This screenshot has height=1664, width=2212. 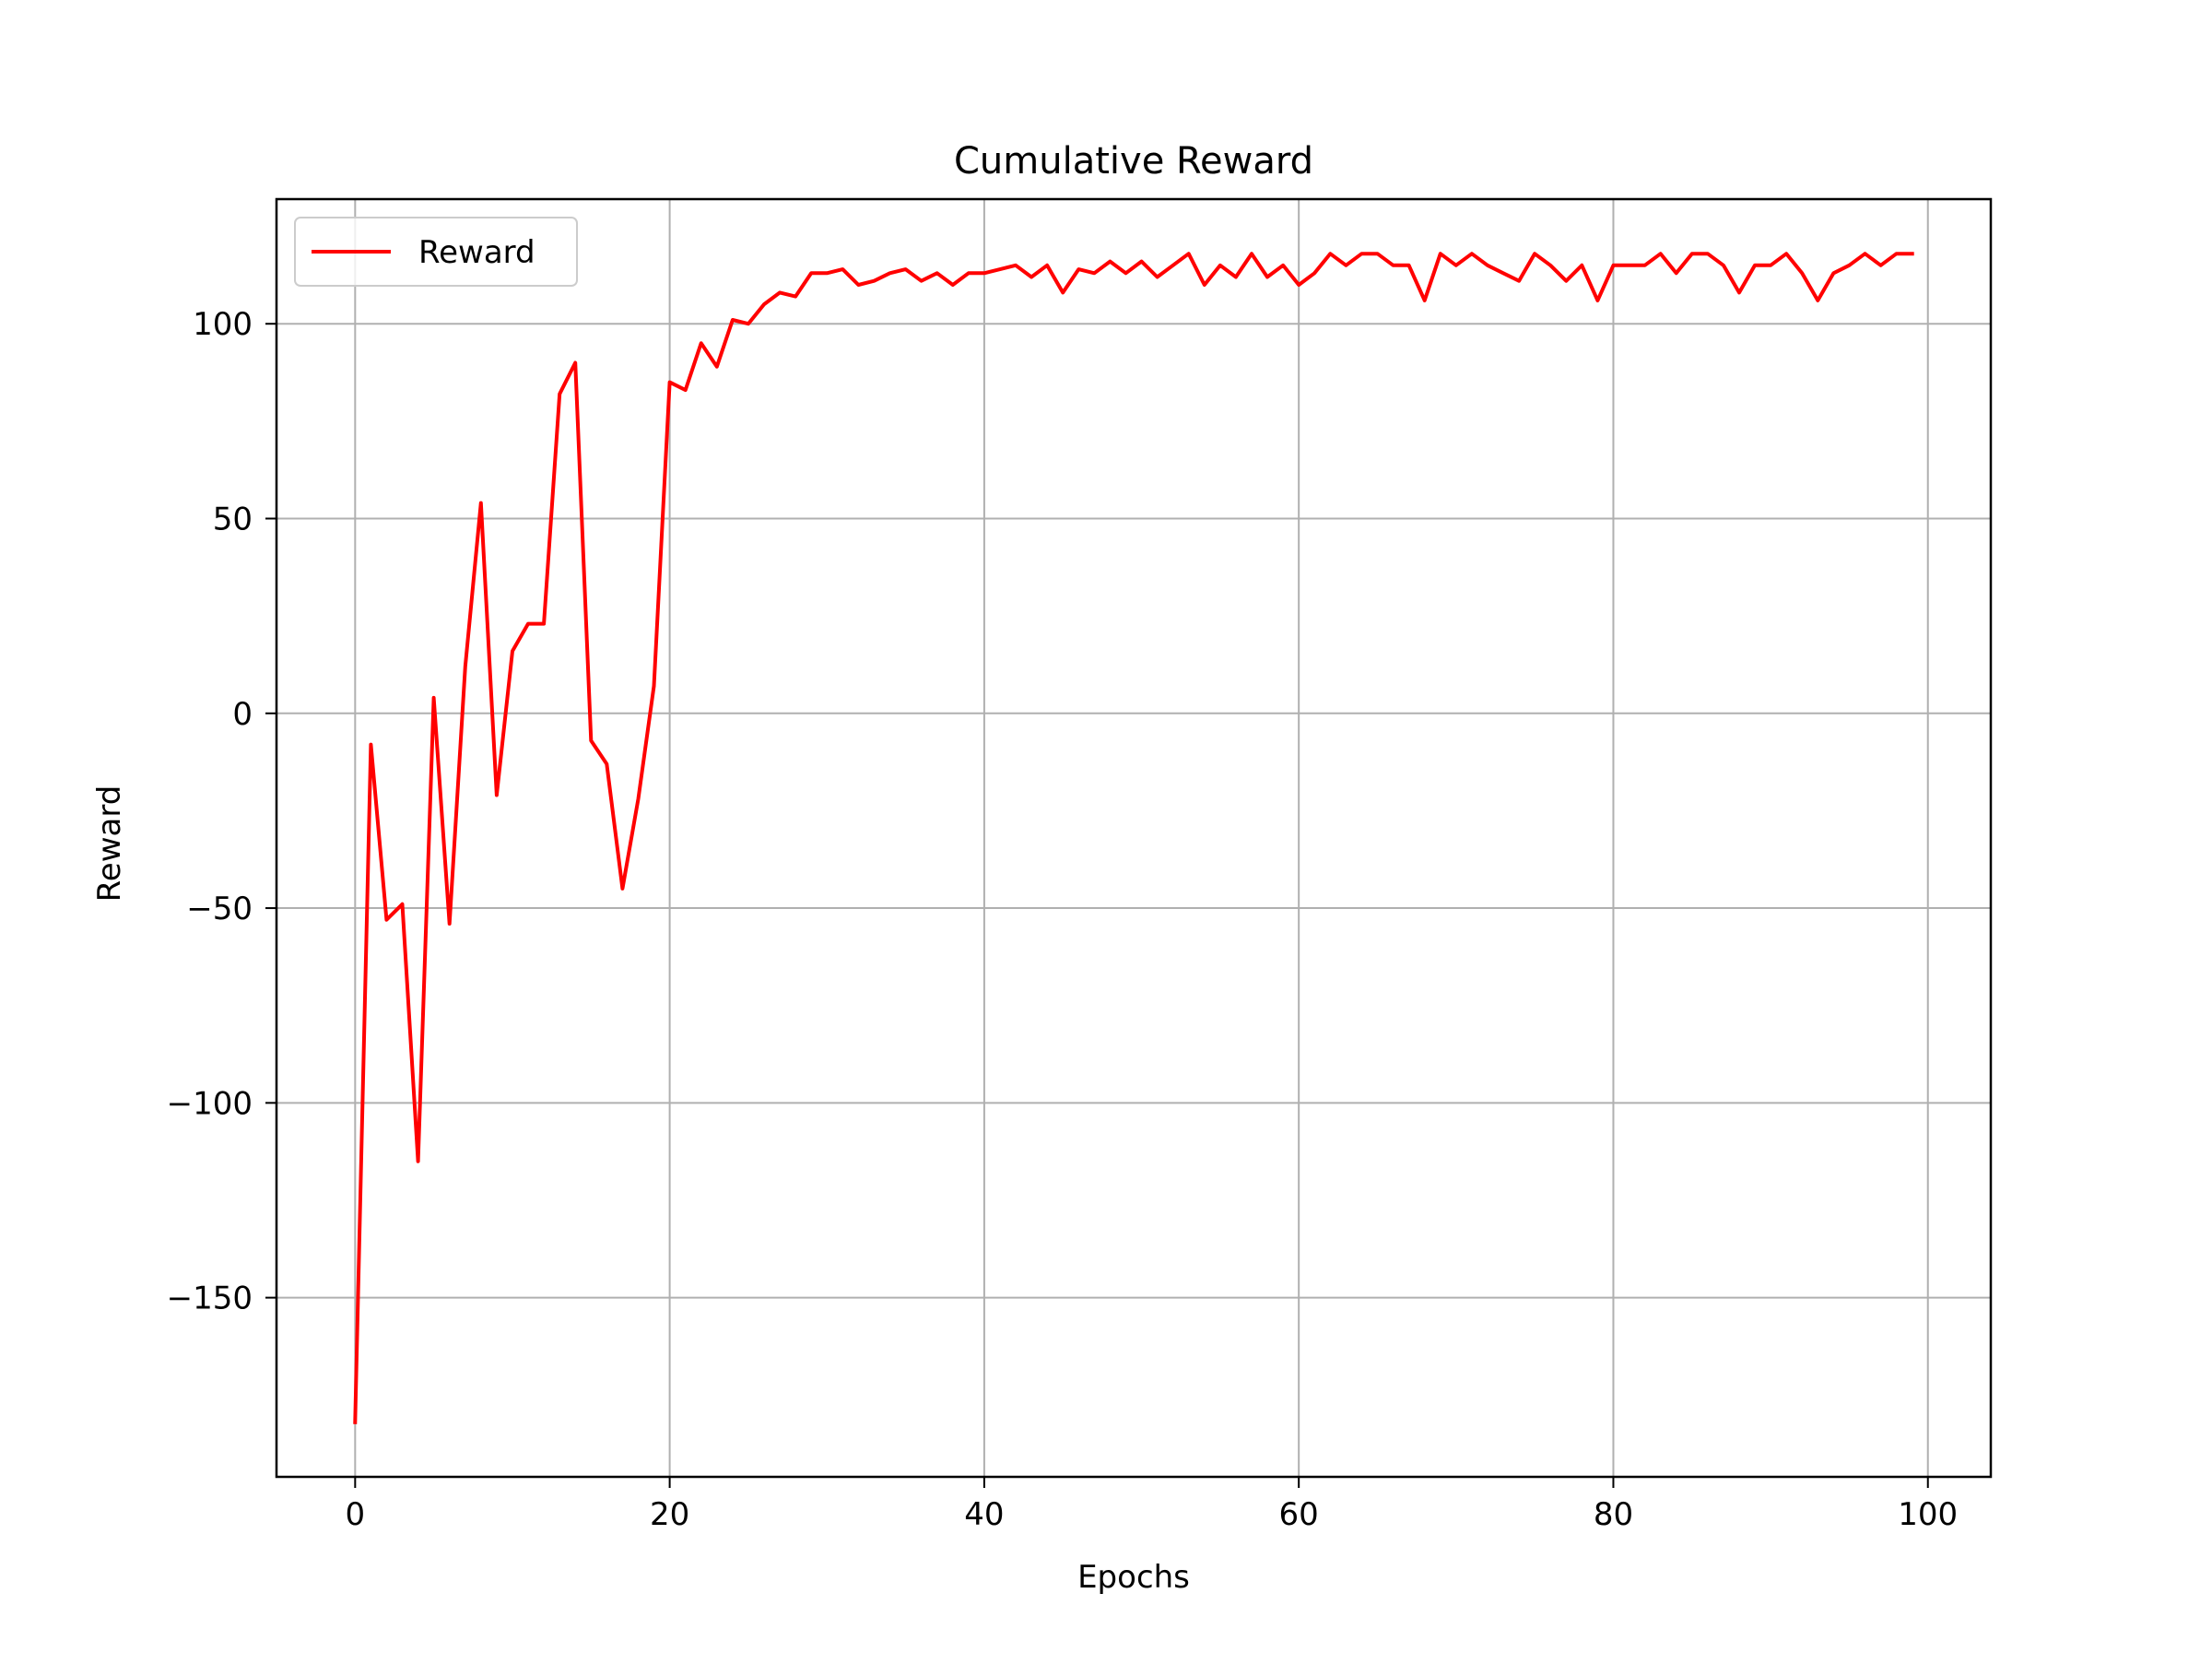 What do you see at coordinates (1133, 1577) in the screenshot?
I see `x-axis-label: Epochs` at bounding box center [1133, 1577].